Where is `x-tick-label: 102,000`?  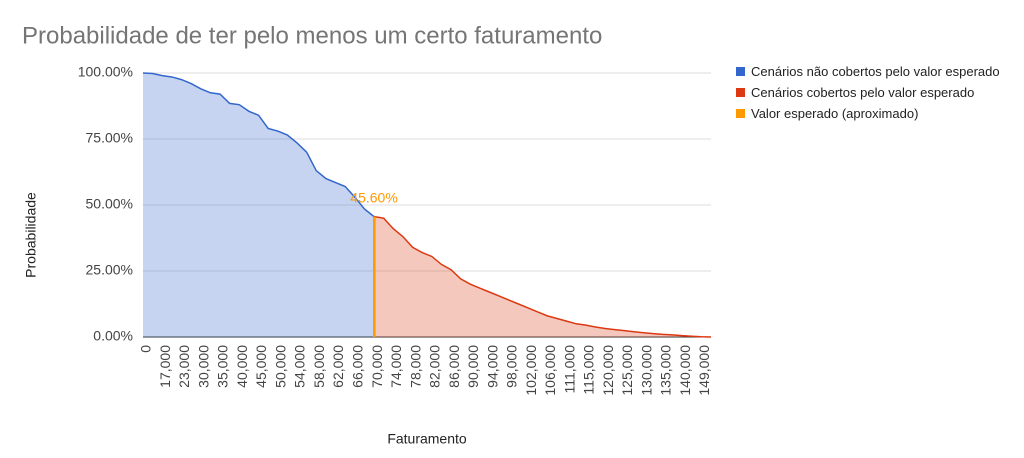 x-tick-label: 102,000 is located at coordinates (531, 370).